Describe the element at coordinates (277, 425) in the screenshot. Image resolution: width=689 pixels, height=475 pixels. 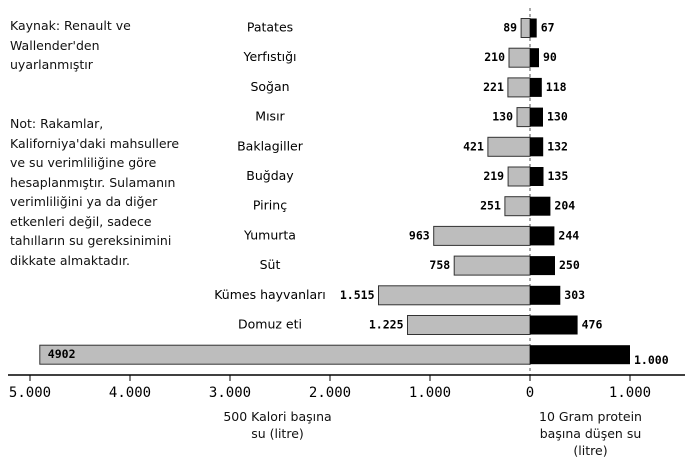
I see `left-axis-label: 500 Kalori başına su (litre)` at that location.